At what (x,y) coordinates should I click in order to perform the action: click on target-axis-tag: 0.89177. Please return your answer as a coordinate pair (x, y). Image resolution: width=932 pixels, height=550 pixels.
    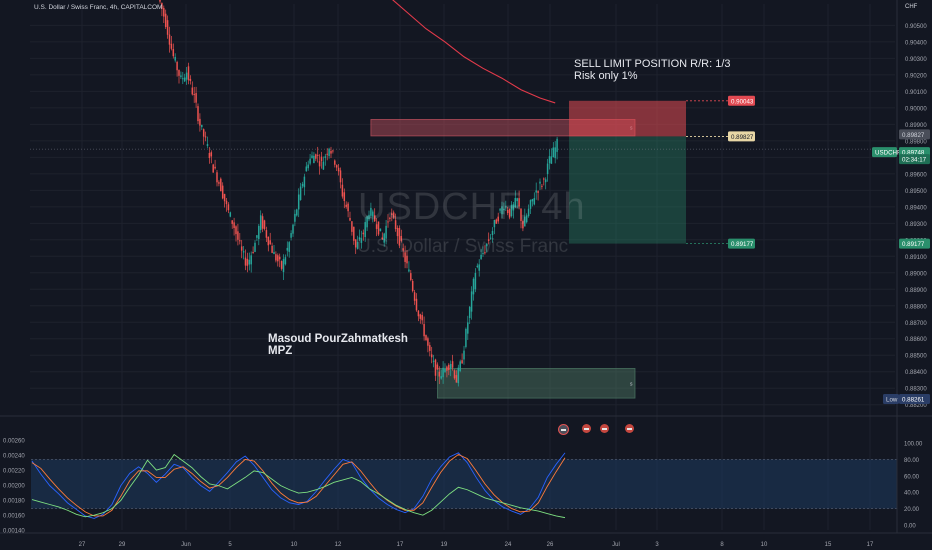
    Looking at the image, I should click on (913, 244).